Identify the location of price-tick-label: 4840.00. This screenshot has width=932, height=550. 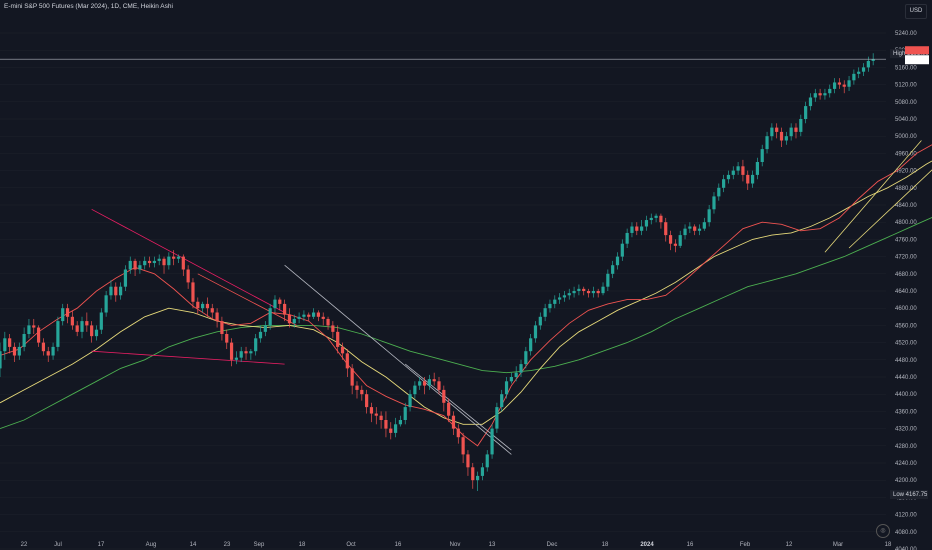
(906, 206).